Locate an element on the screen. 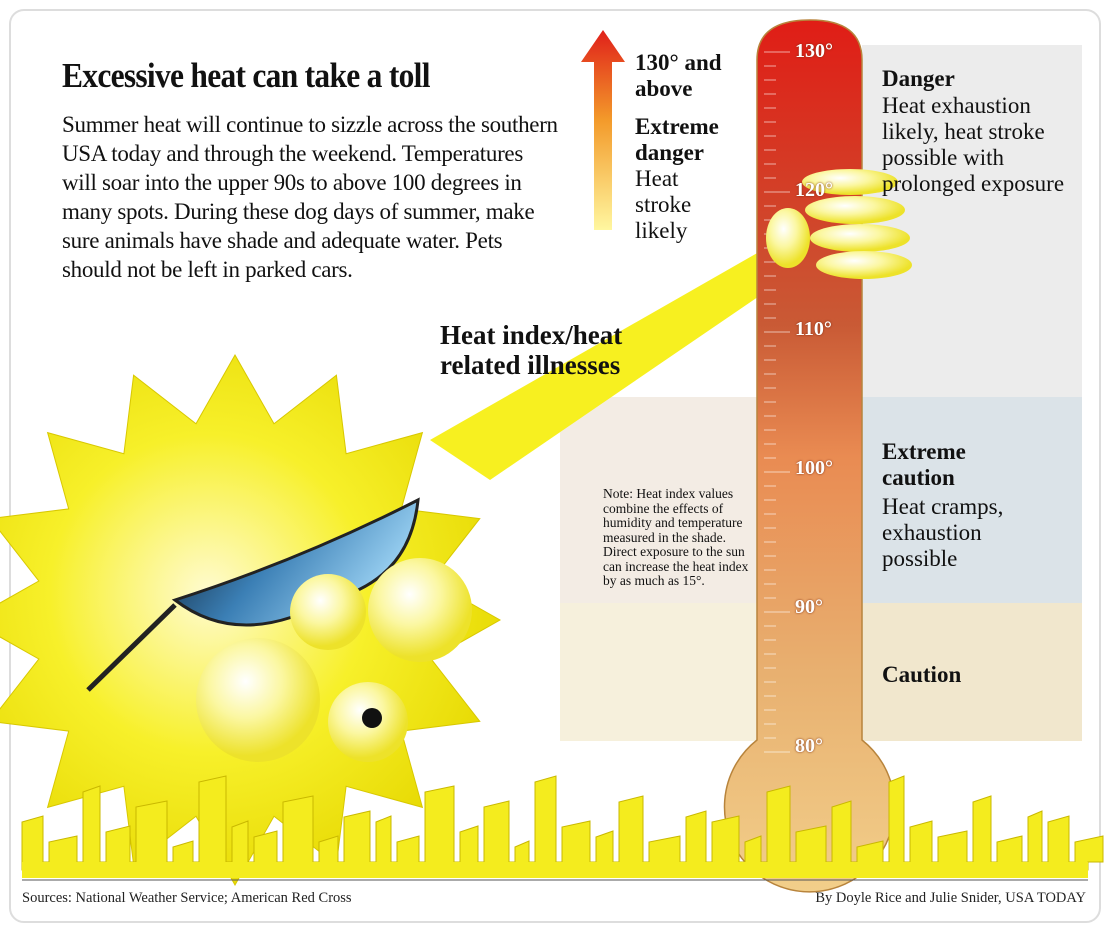 The height and width of the screenshot is (941, 1110). tick-label: 100° is located at coordinates (814, 468).